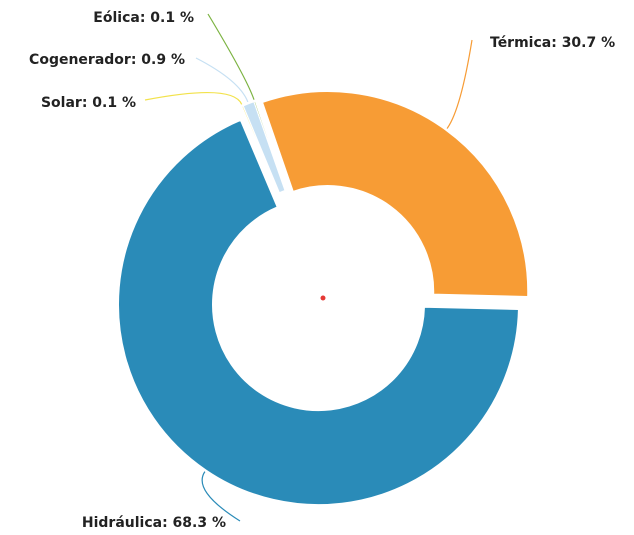 The height and width of the screenshot is (535, 634). What do you see at coordinates (143, 18) in the screenshot?
I see `data-label: Eólica: 0.1 %` at bounding box center [143, 18].